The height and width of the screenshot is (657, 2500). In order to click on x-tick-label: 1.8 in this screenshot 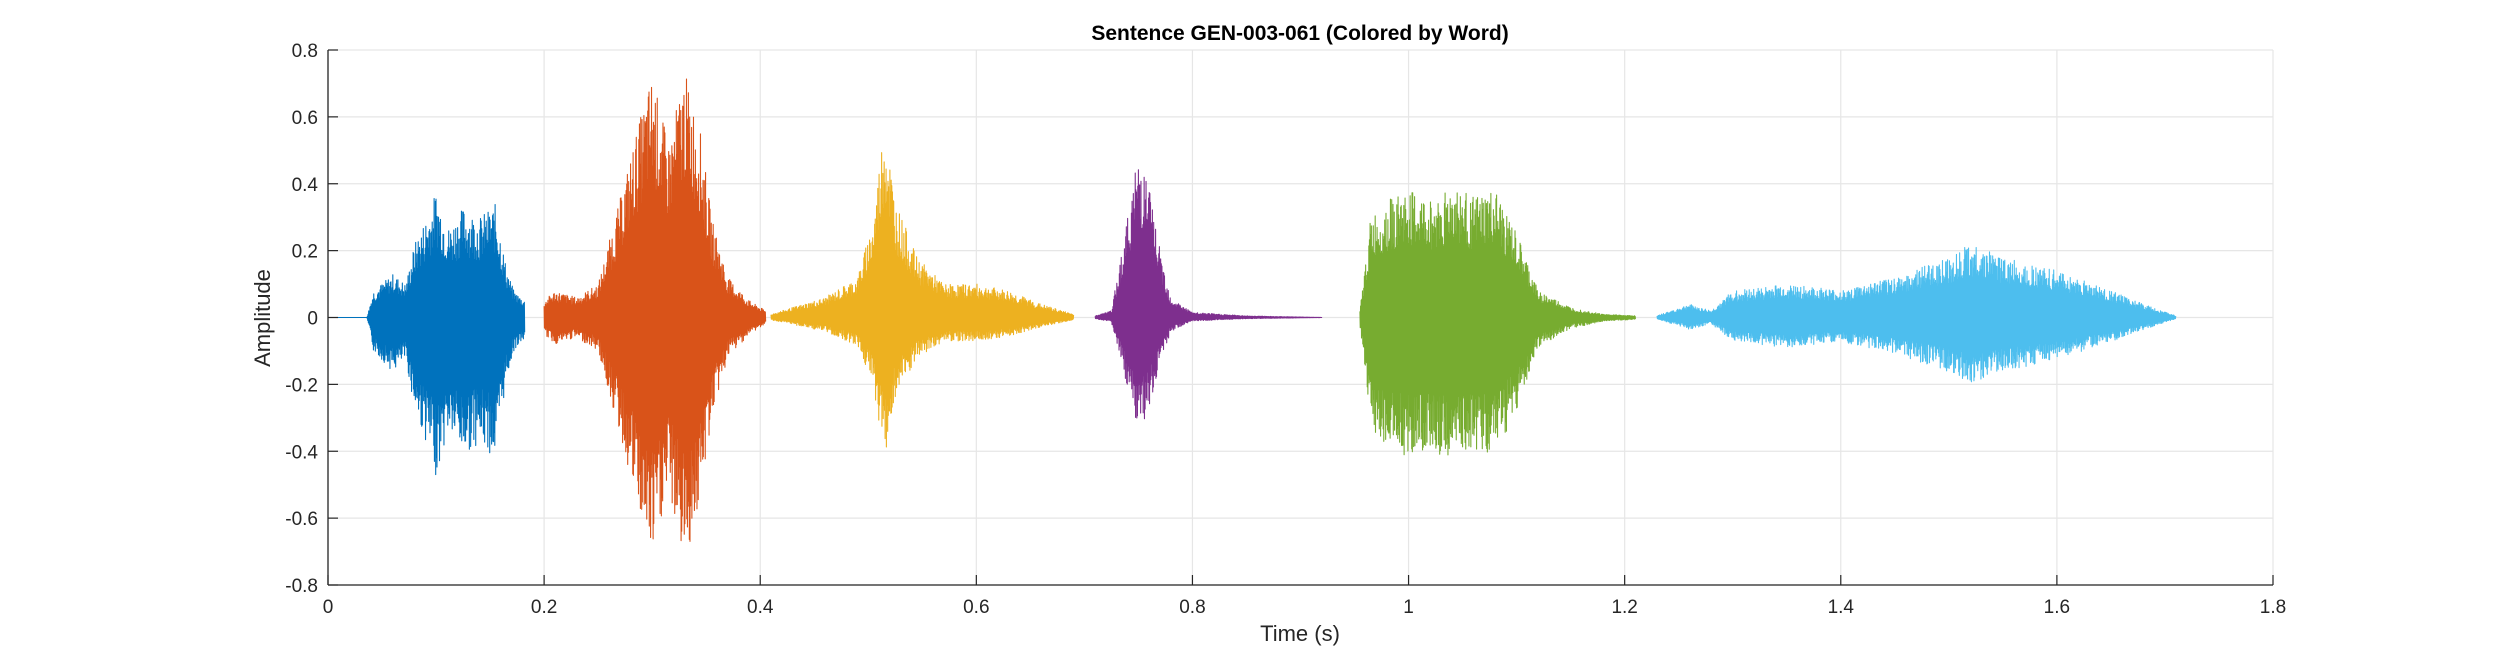, I will do `click(2273, 607)`.